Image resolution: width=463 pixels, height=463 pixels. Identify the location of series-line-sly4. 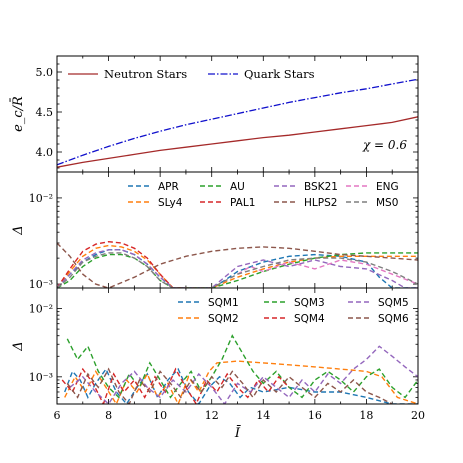
(237, 266).